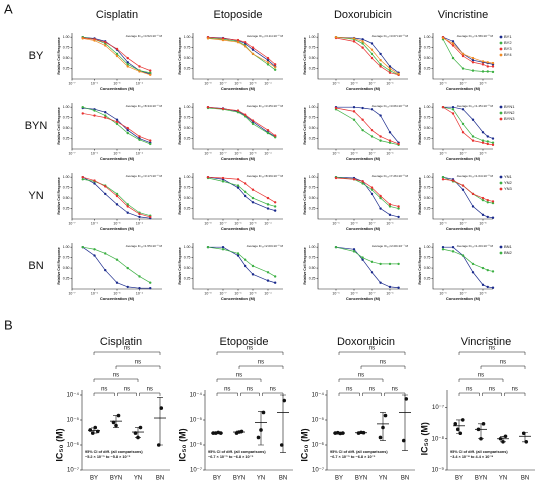 The width and height of the screenshot is (550, 486). What do you see at coordinates (463, 83) in the screenshot?
I see `x-tick-label: 10⁻⁷` at bounding box center [463, 83].